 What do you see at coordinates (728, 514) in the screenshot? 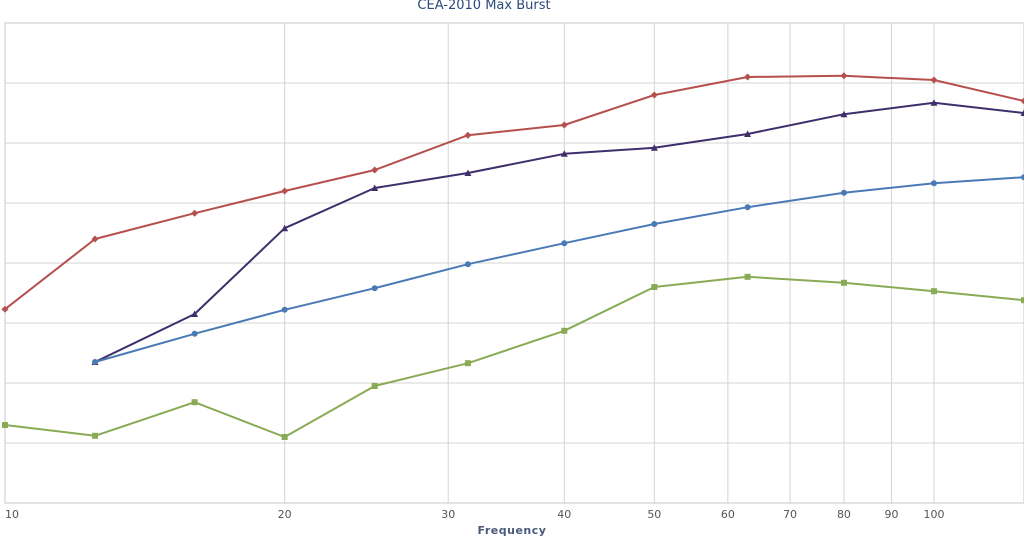
I see `x-tick-label: 60` at bounding box center [728, 514].